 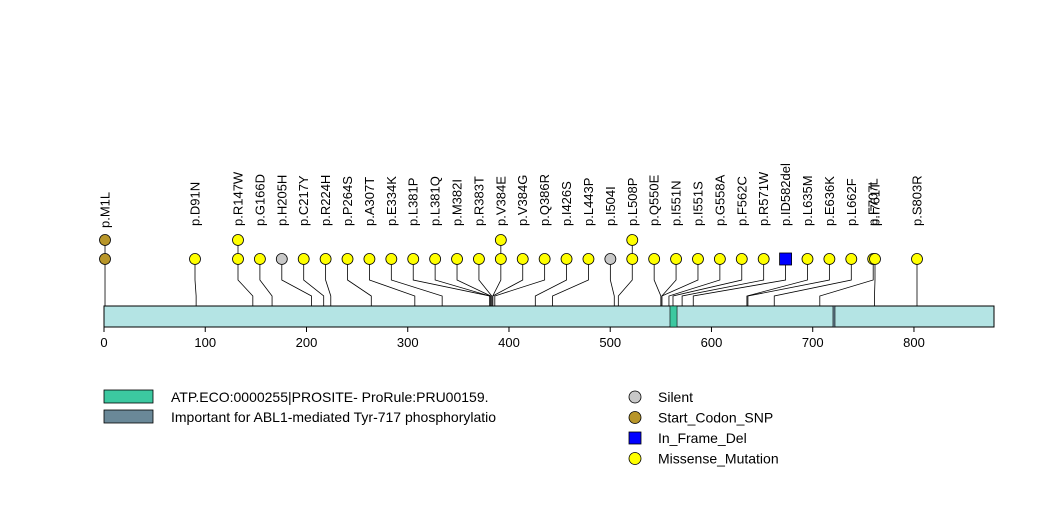 What do you see at coordinates (500, 201) in the screenshot?
I see `mutation-label: p.V384E` at bounding box center [500, 201].